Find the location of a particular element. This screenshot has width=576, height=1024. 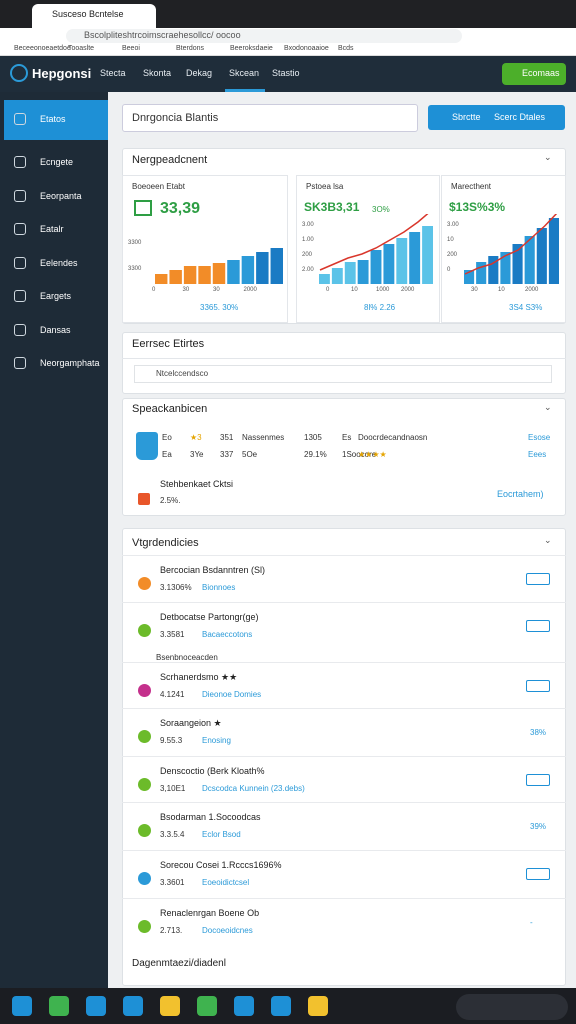

panel-value: $13S%3% is located at coordinates (477, 207).